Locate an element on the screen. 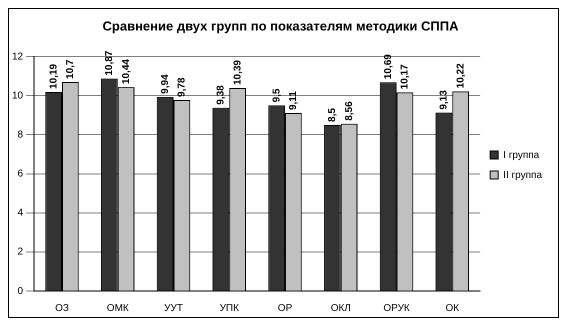 This screenshot has height=328, width=569. y-tick-label: 2 is located at coordinates (21, 252).